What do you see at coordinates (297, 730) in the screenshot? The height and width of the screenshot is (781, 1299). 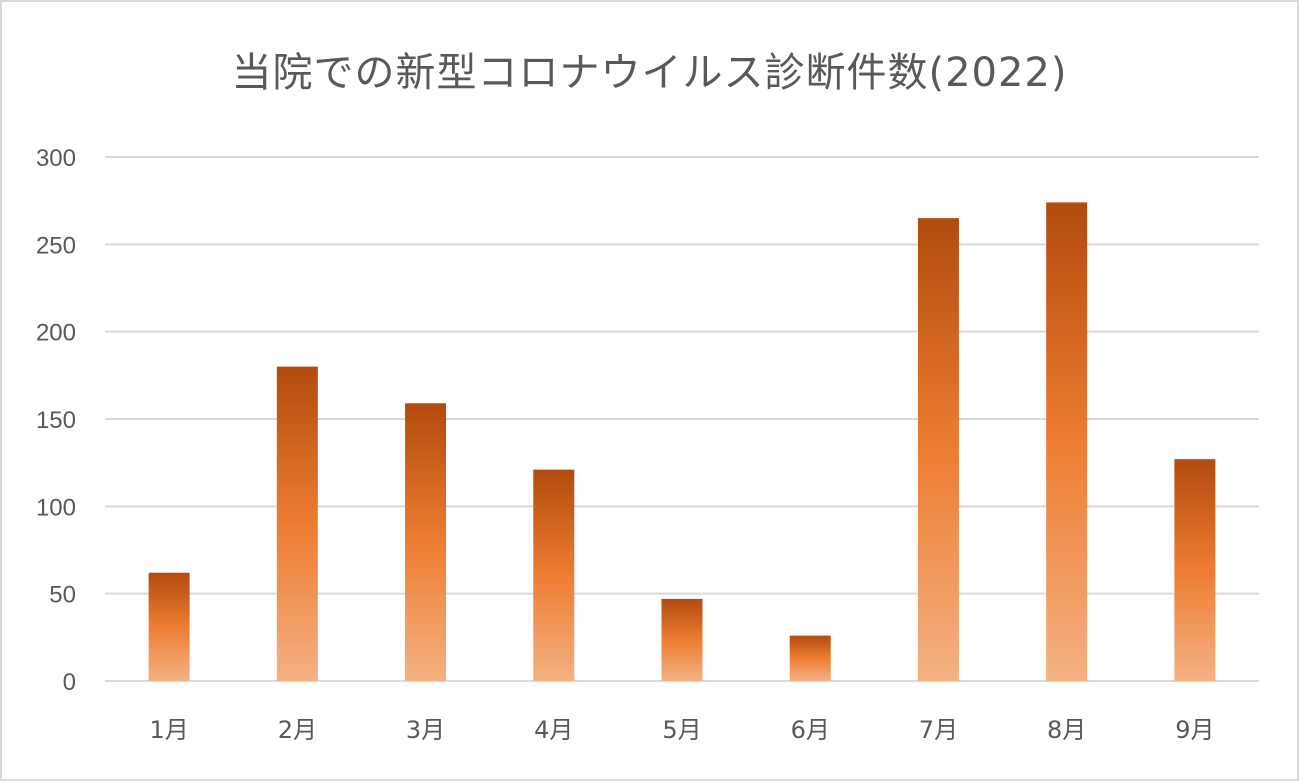 I see `x-tick-label: 2月` at bounding box center [297, 730].